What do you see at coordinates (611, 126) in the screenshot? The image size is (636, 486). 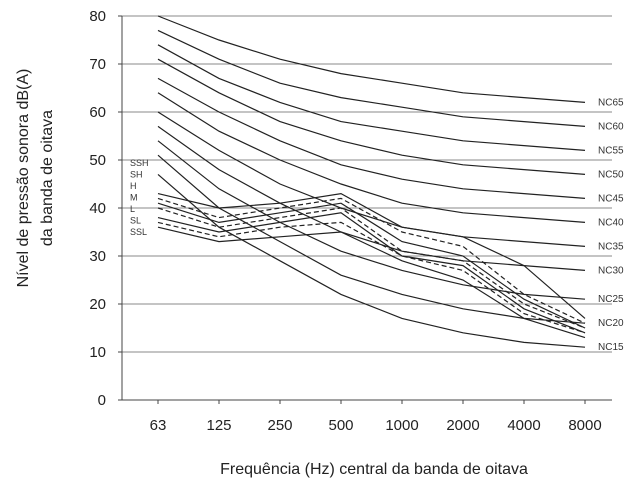 I see `nc-curve-label: NC60` at bounding box center [611, 126].